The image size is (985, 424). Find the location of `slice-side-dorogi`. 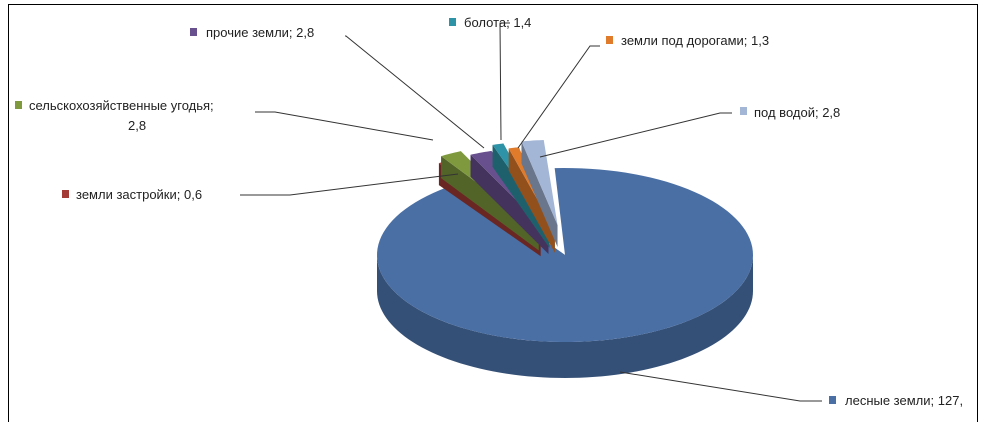

slice-side-dorogi is located at coordinates (531, 200).